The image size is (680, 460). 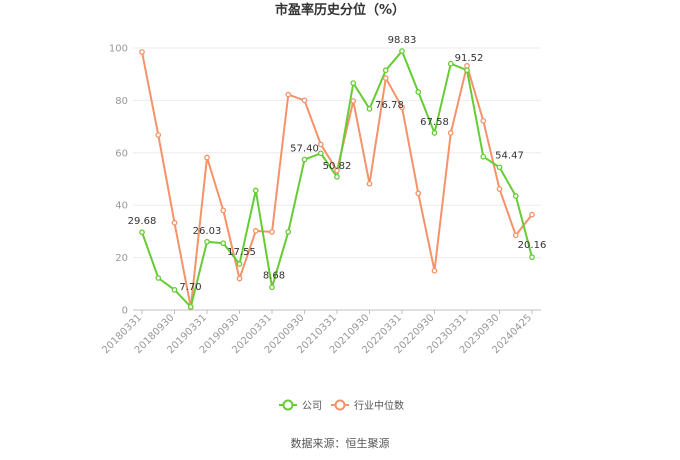 I want to click on data-label: 54.47, so click(x=509, y=155).